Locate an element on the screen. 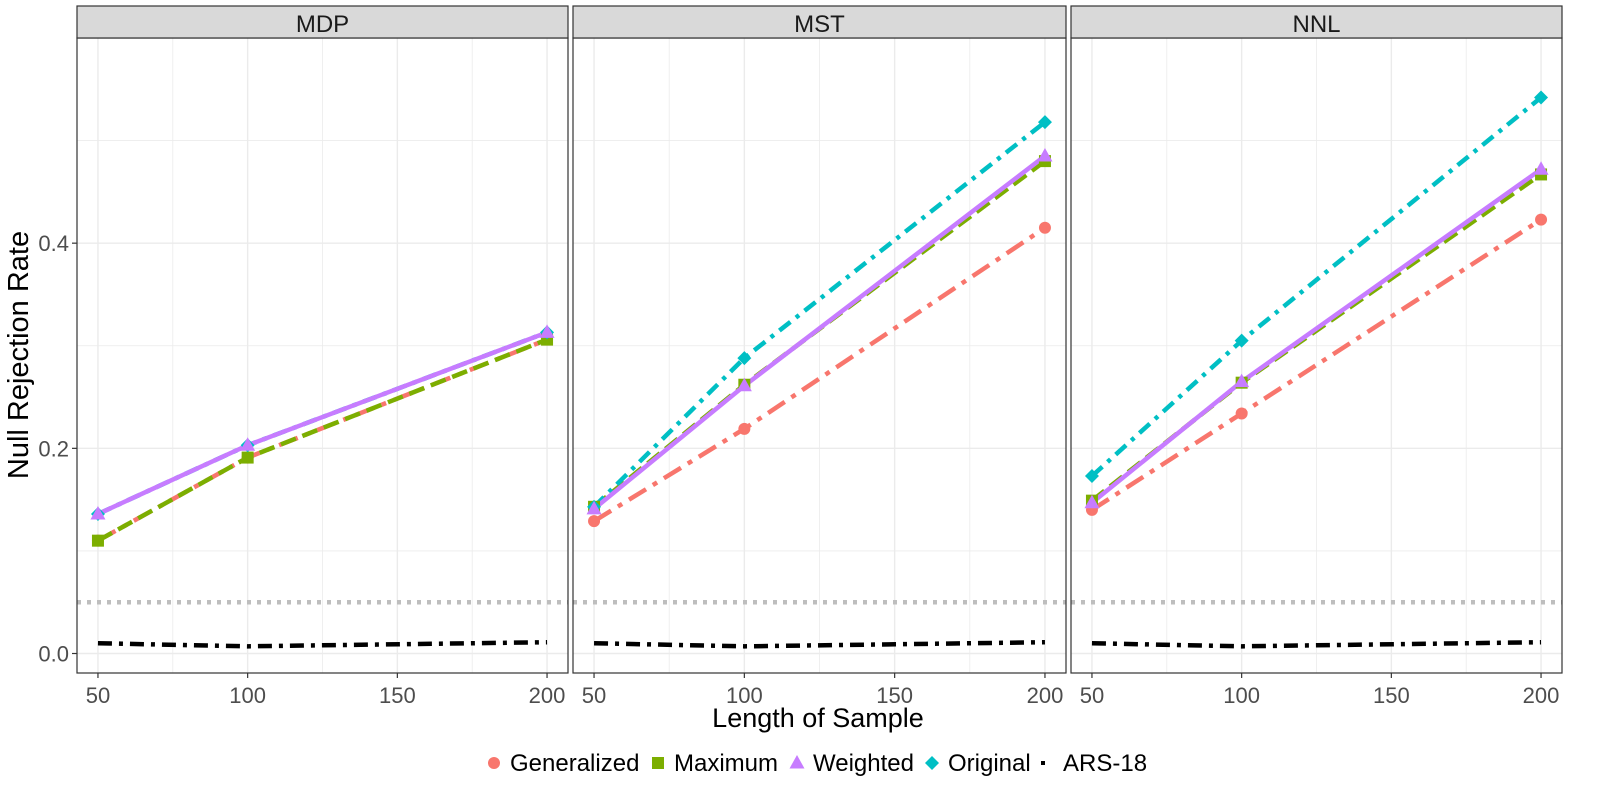 The height and width of the screenshot is (805, 1600). legend-item-maximum: Maximum is located at coordinates (715, 763).